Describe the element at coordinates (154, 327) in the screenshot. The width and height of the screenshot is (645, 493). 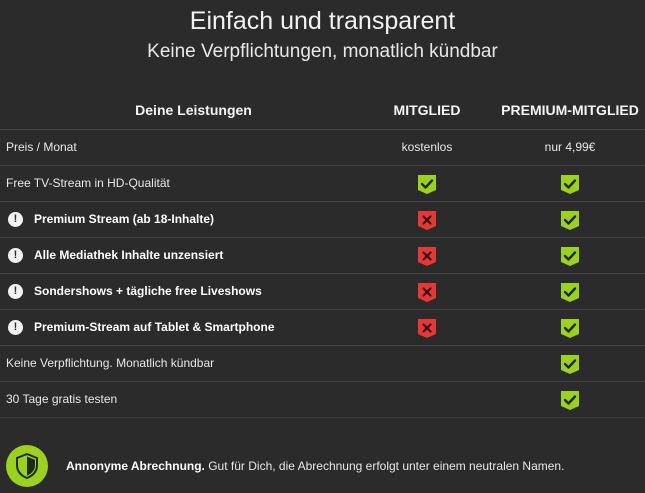
I see `feature-label: Premium-Stream auf Tablet & Smartphone` at that location.